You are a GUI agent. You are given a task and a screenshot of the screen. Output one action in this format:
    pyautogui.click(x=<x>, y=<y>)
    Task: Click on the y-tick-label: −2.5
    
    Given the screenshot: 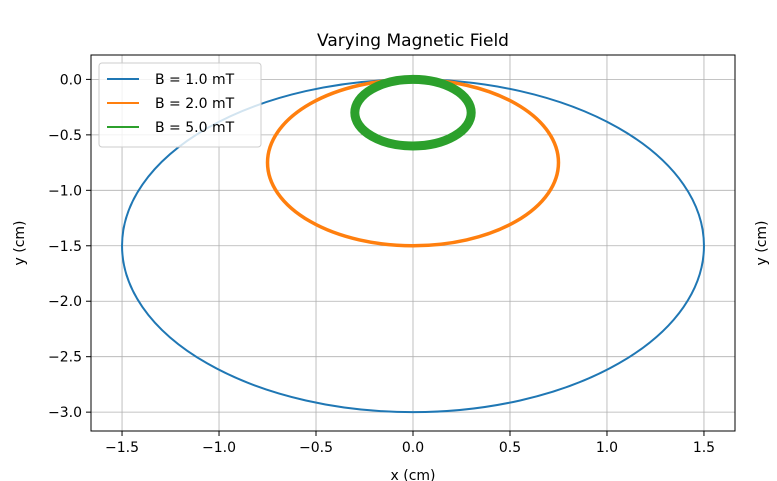 What is the action you would take?
    pyautogui.click(x=65, y=358)
    